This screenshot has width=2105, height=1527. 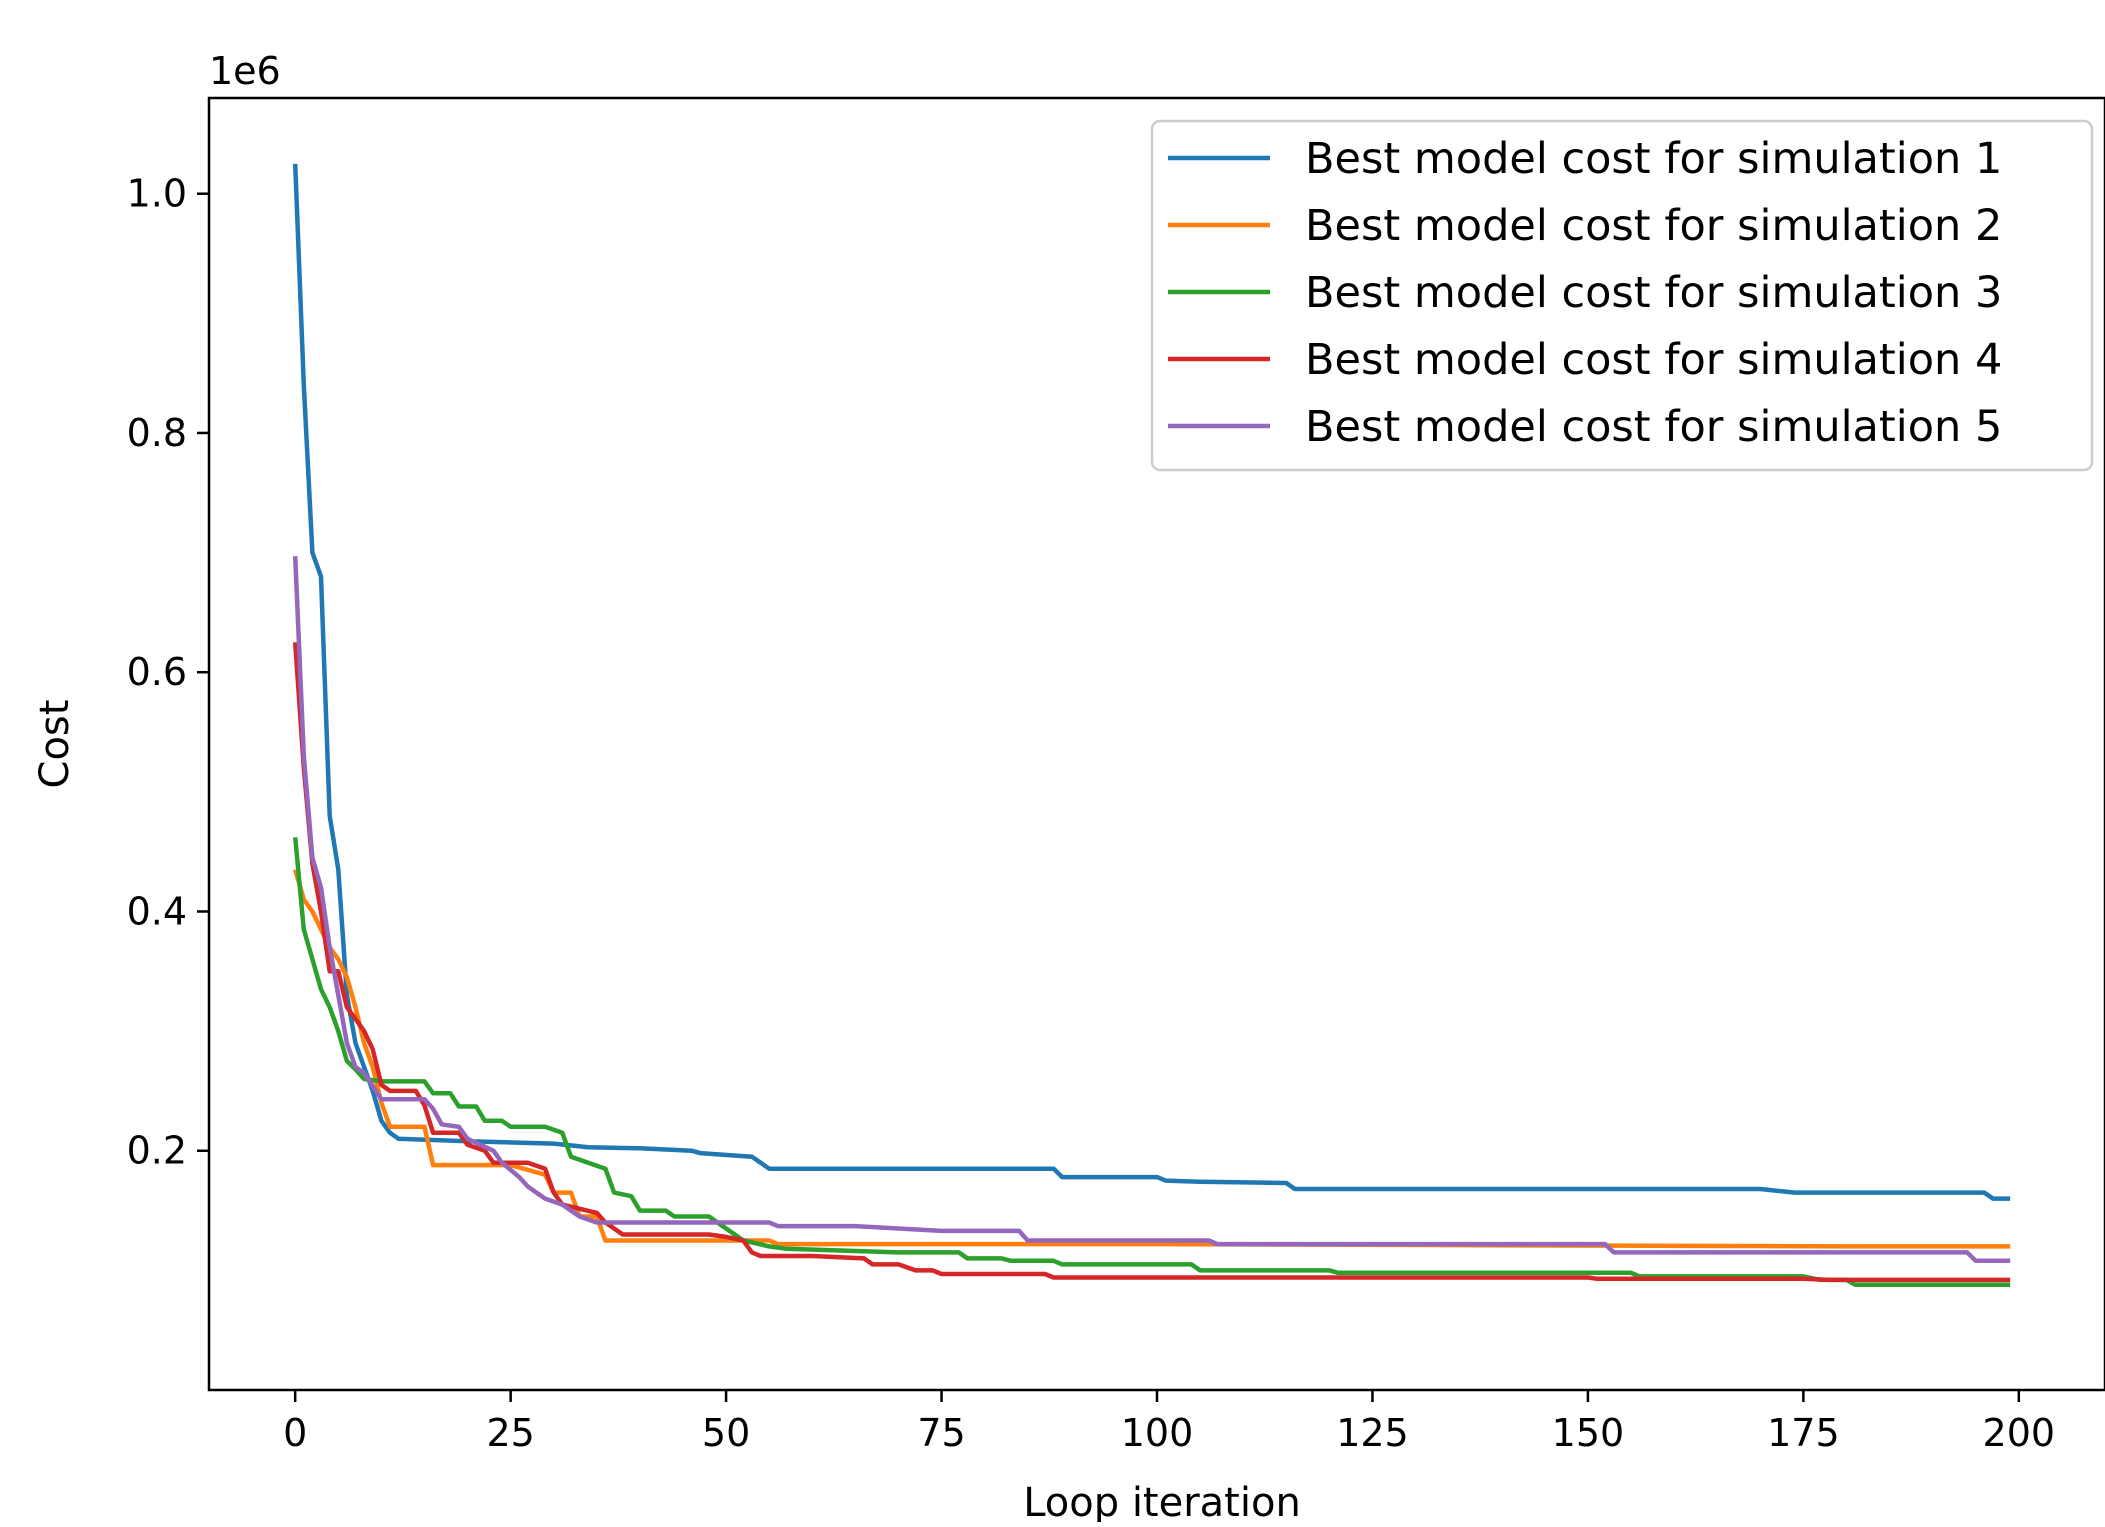 I want to click on y-tick-label: 1.0, so click(x=157, y=194).